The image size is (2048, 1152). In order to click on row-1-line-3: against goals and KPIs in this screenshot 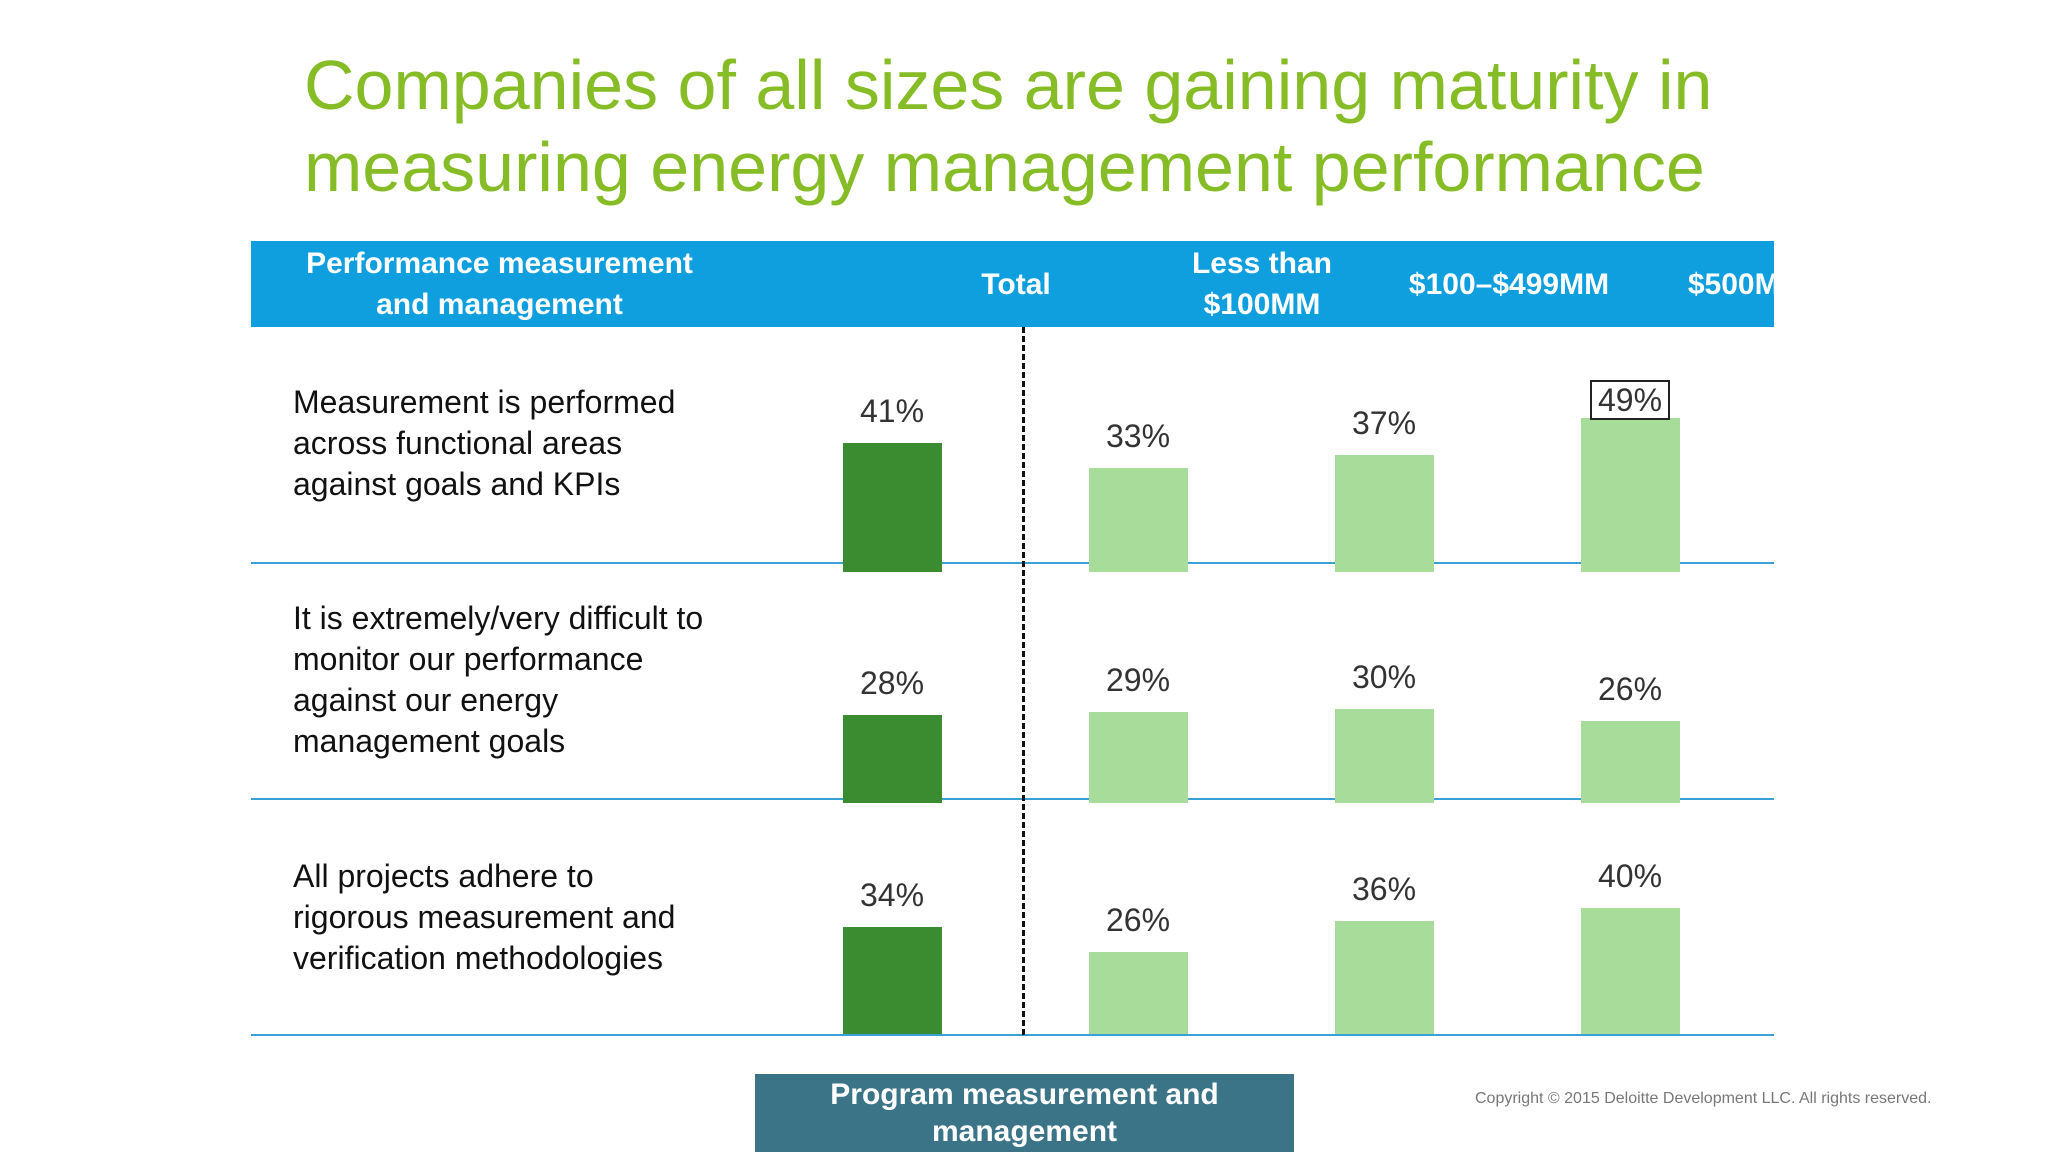, I will do `click(457, 484)`.